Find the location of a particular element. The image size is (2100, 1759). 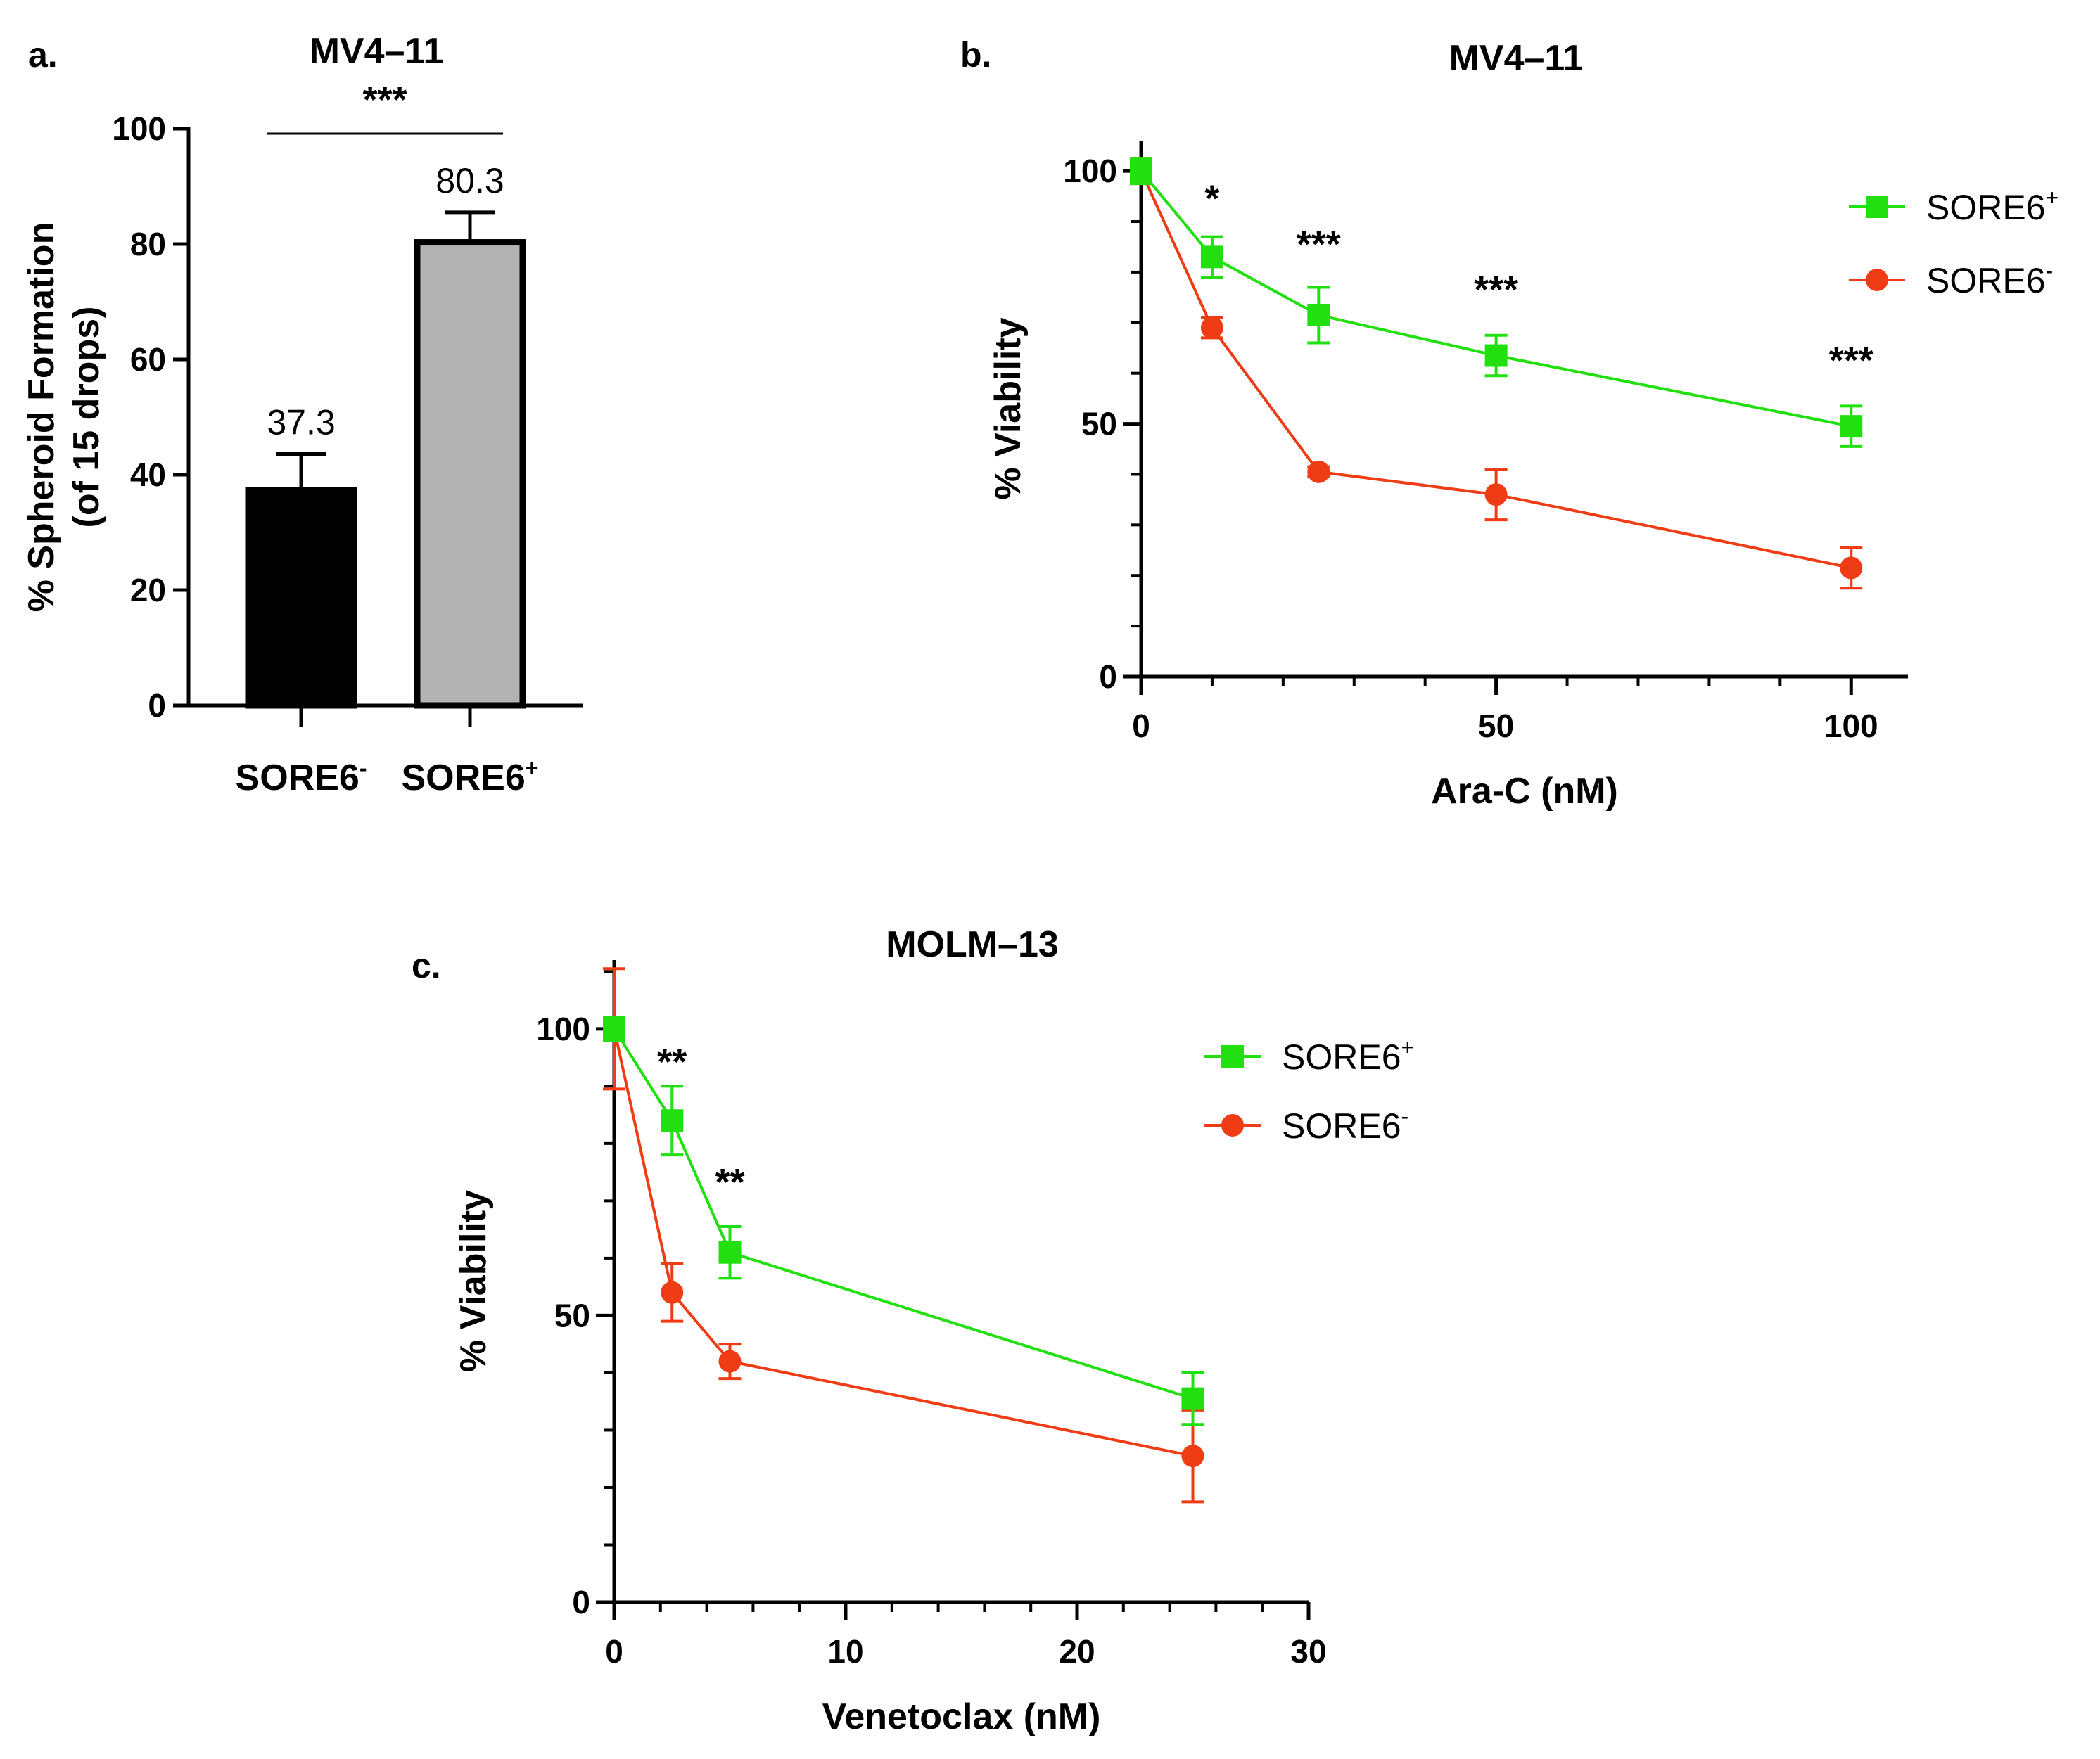

panel-c-x-tick-label: 20 is located at coordinates (1077, 1651).